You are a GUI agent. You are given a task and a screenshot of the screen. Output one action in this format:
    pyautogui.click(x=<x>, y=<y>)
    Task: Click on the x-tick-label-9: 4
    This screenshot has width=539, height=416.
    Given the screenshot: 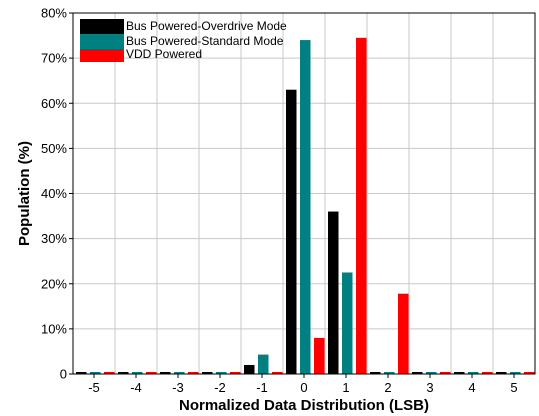 What is the action you would take?
    pyautogui.click(x=471, y=387)
    